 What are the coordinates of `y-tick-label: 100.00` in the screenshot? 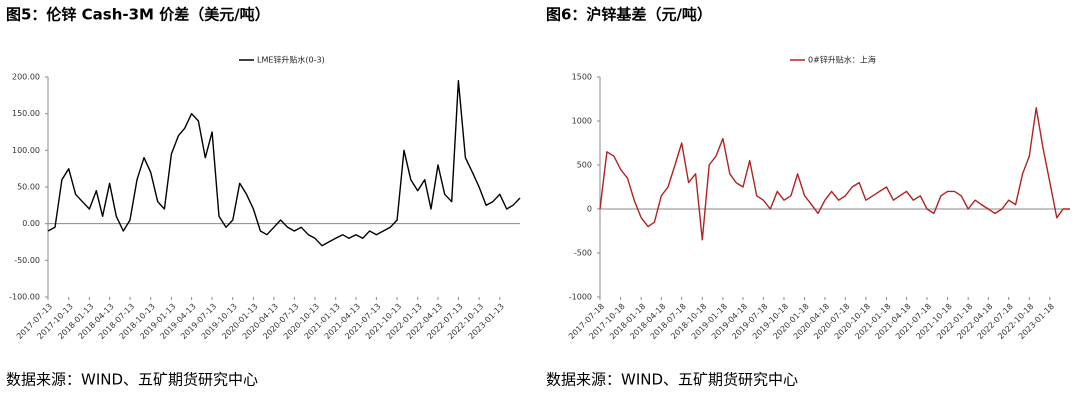 It's located at (26, 150).